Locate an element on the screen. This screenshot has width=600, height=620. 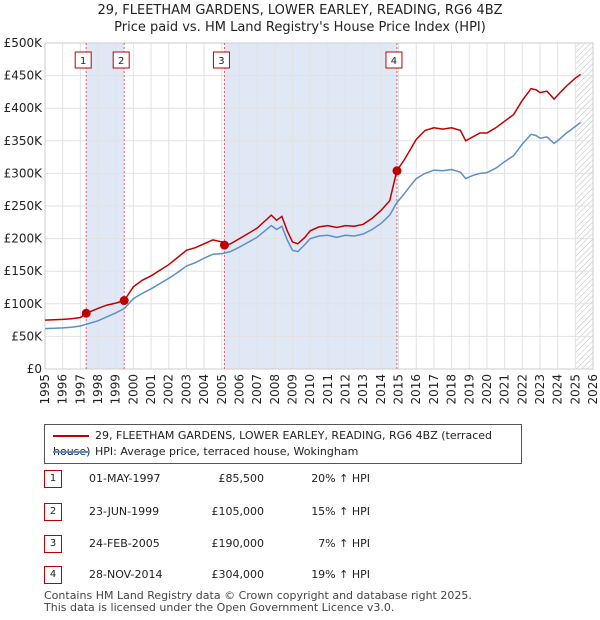
y-tick-label: £500K is located at coordinates (24, 43).